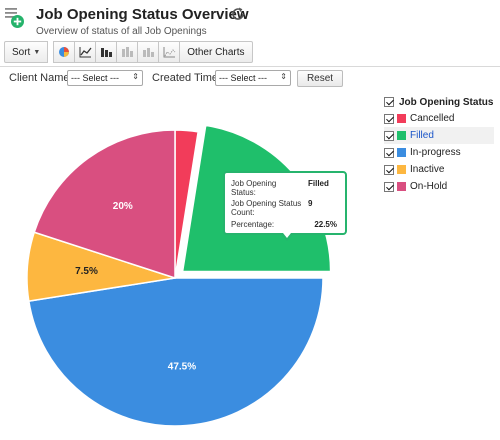 The height and width of the screenshot is (440, 500). I want to click on pie-chart-icon, so click(64, 52).